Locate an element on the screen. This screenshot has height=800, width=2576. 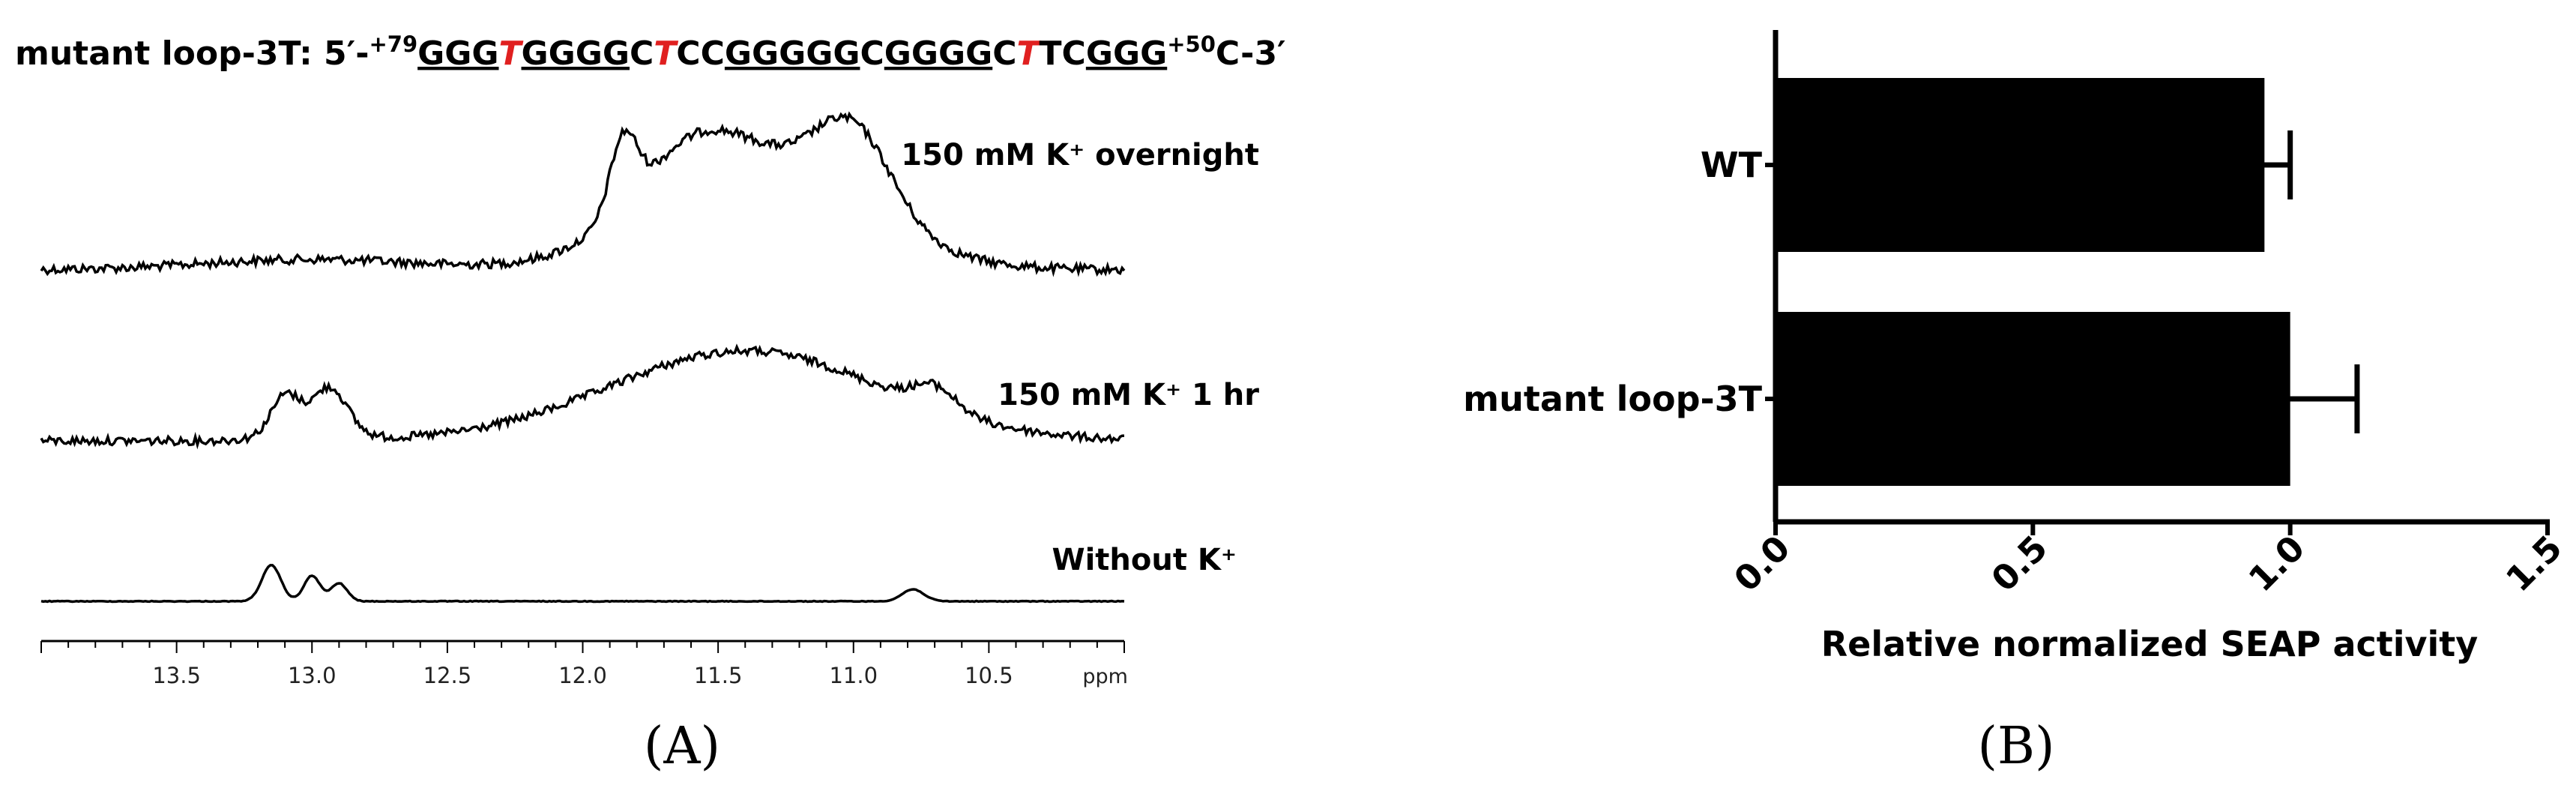
ppm-axis: 13.5 13.0 12.5 12.0 11.5 11.0 10.5 ppm is located at coordinates (584, 664).